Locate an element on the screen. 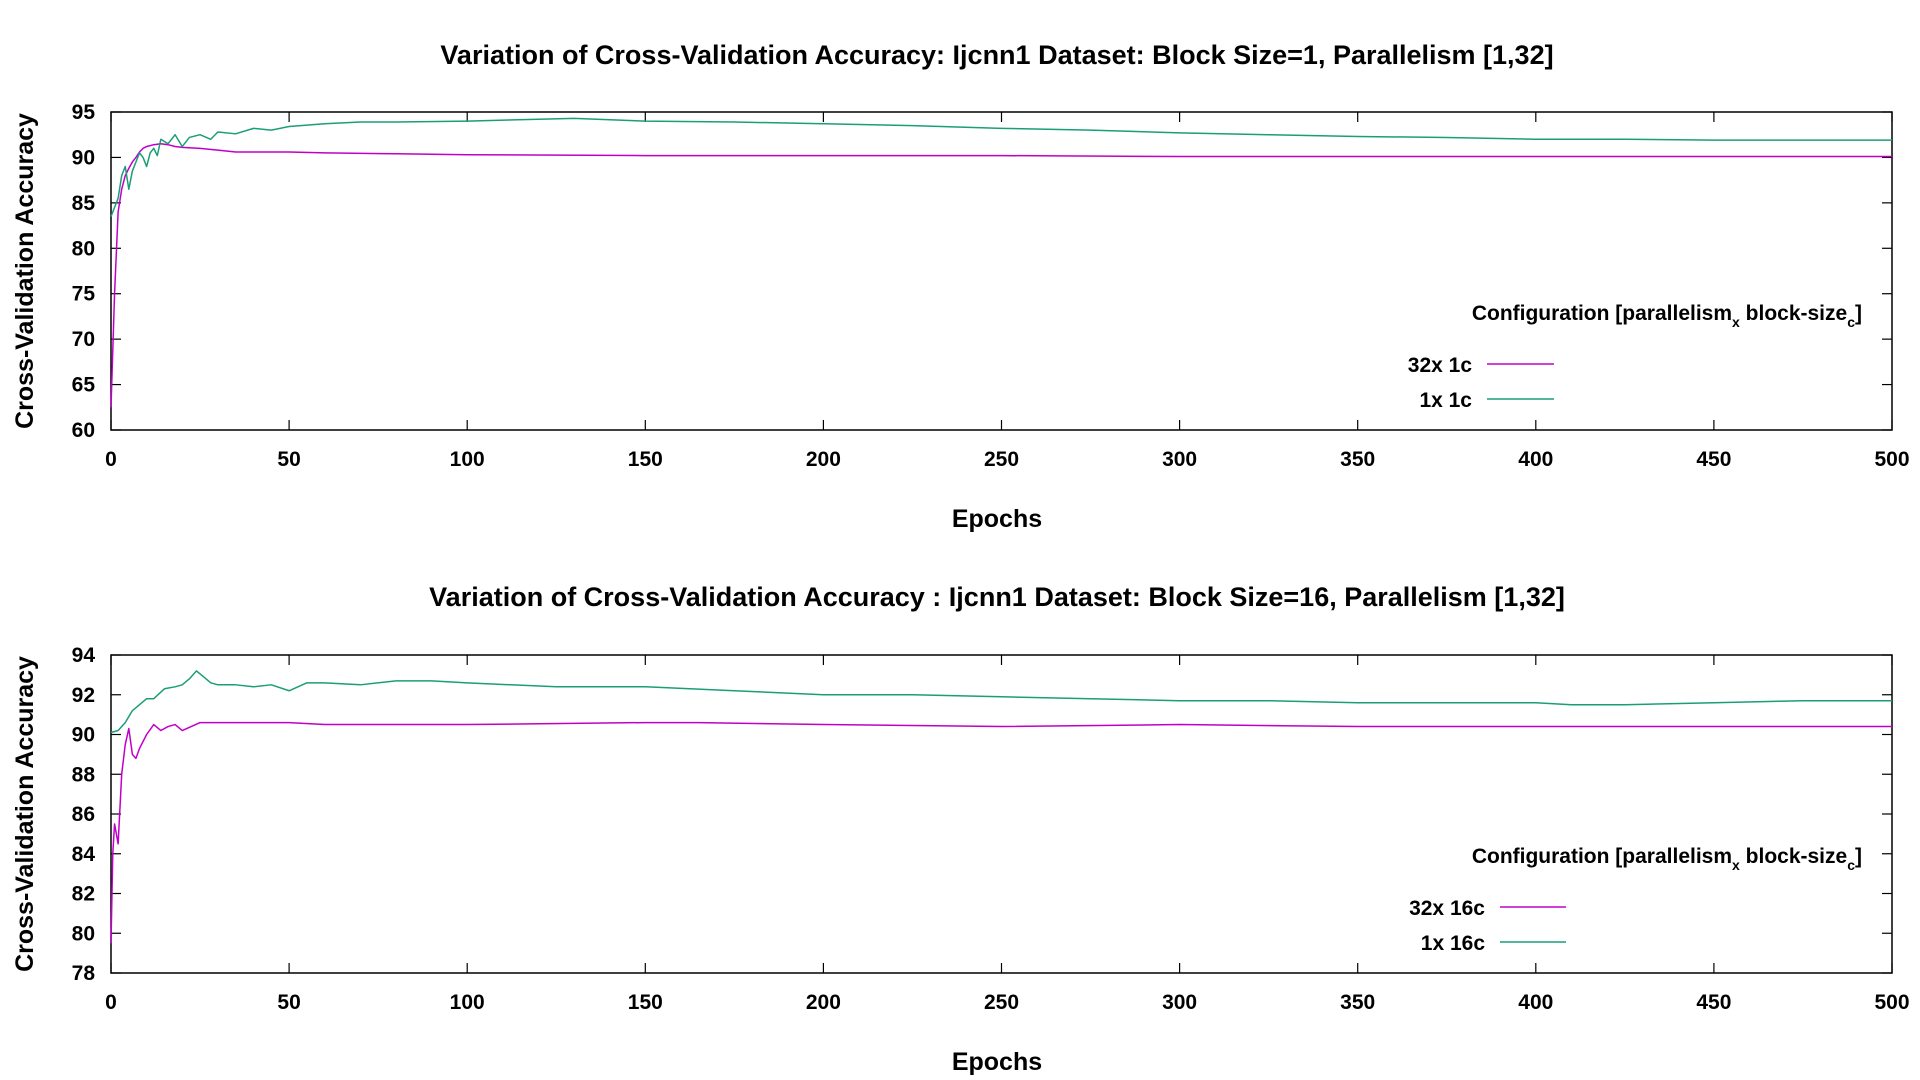 Image resolution: width=1920 pixels, height=1080 pixels. chart-1-y-axis-label: Cross-Validation Accuracy is located at coordinates (25, 271).